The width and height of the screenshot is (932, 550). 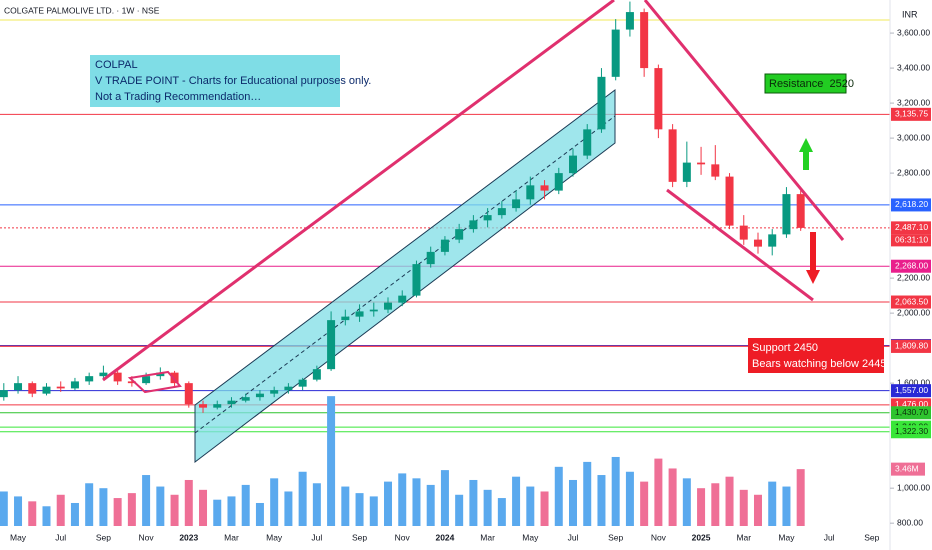 I want to click on level-label: 3,135.75, so click(x=911, y=114).